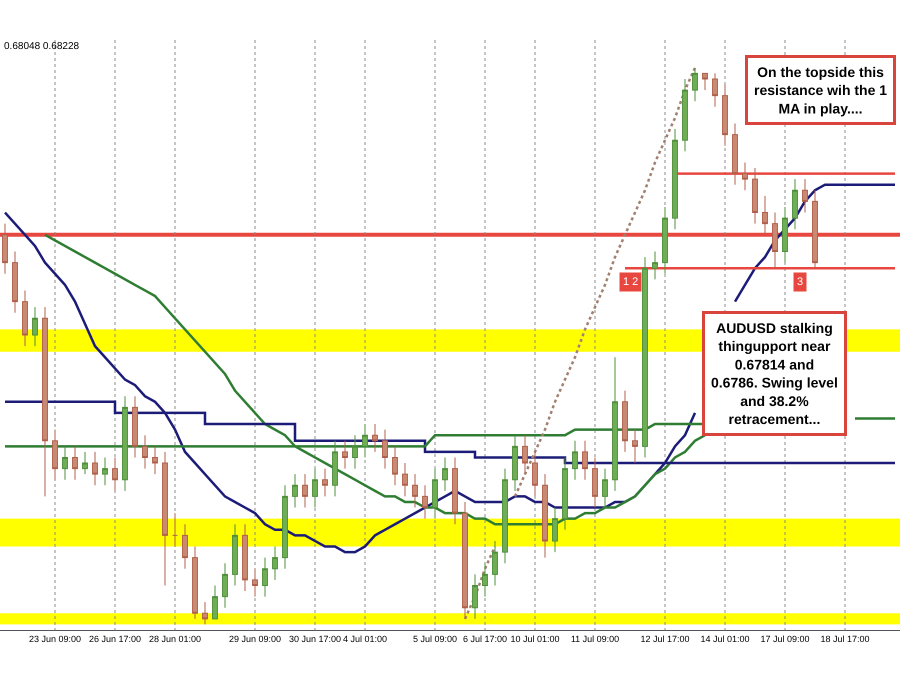 The height and width of the screenshot is (675, 900). Describe the element at coordinates (485, 639) in the screenshot. I see `x-tick-label: 6 Jul 17:00` at that location.